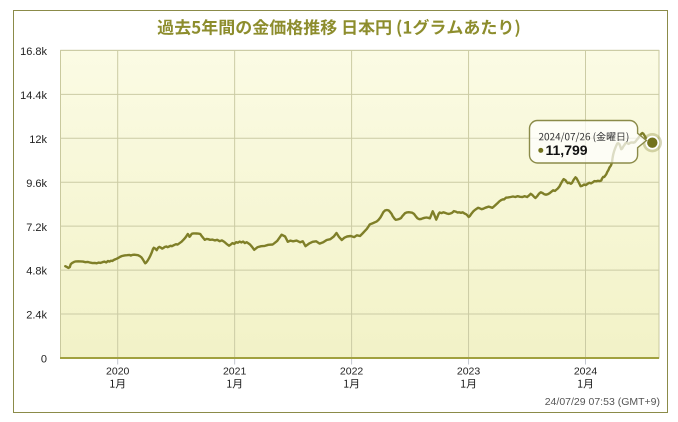  What do you see at coordinates (602, 402) in the screenshot?
I see `svg-text: 24/07/29 07:53 (GMT+9)` at bounding box center [602, 402].